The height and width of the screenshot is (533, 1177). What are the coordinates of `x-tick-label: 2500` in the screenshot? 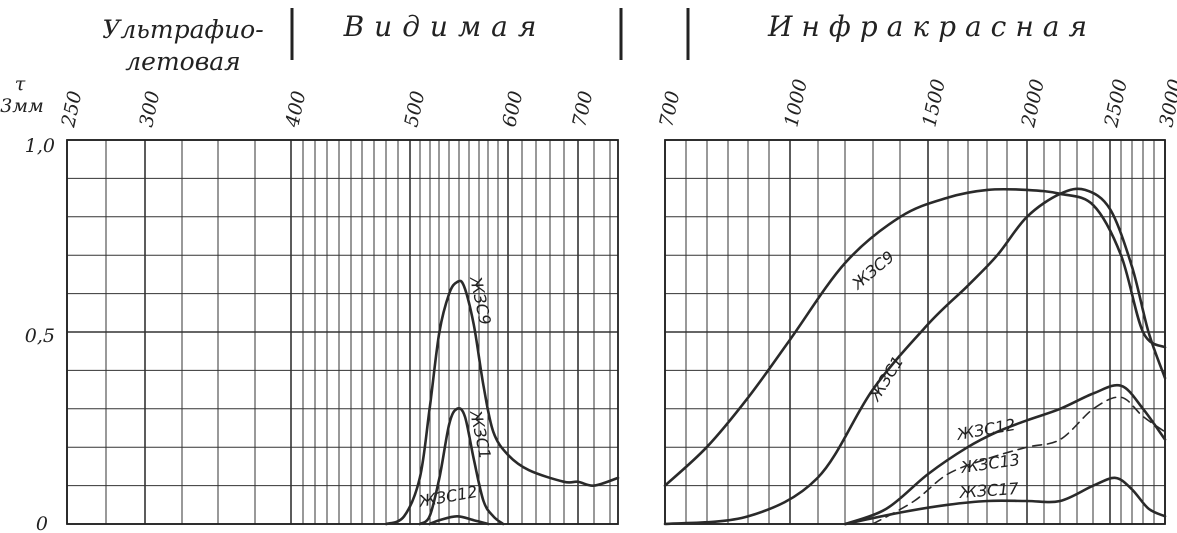 It's located at (1116, 103).